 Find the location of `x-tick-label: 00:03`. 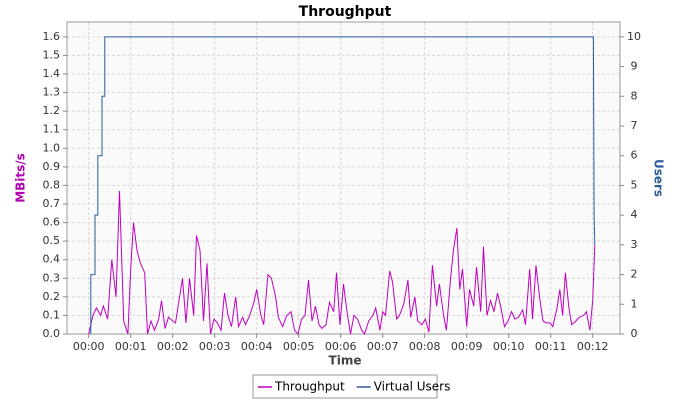

x-tick-label: 00:03 is located at coordinates (215, 346).